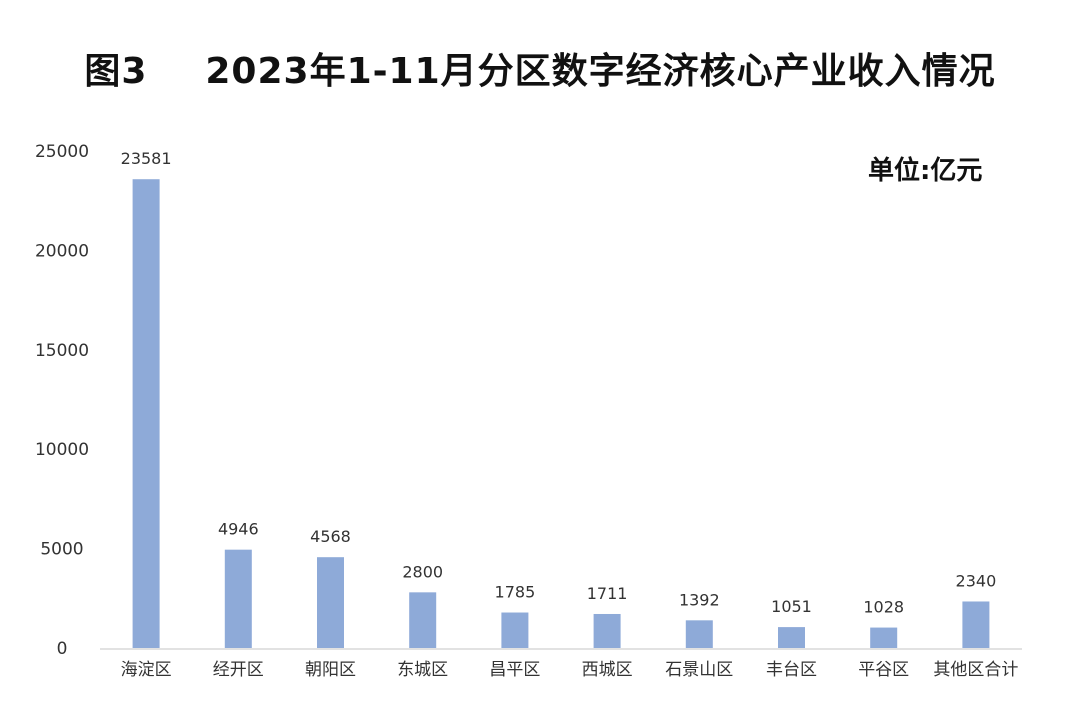  What do you see at coordinates (62, 649) in the screenshot?
I see `y-tick-label: 0` at bounding box center [62, 649].